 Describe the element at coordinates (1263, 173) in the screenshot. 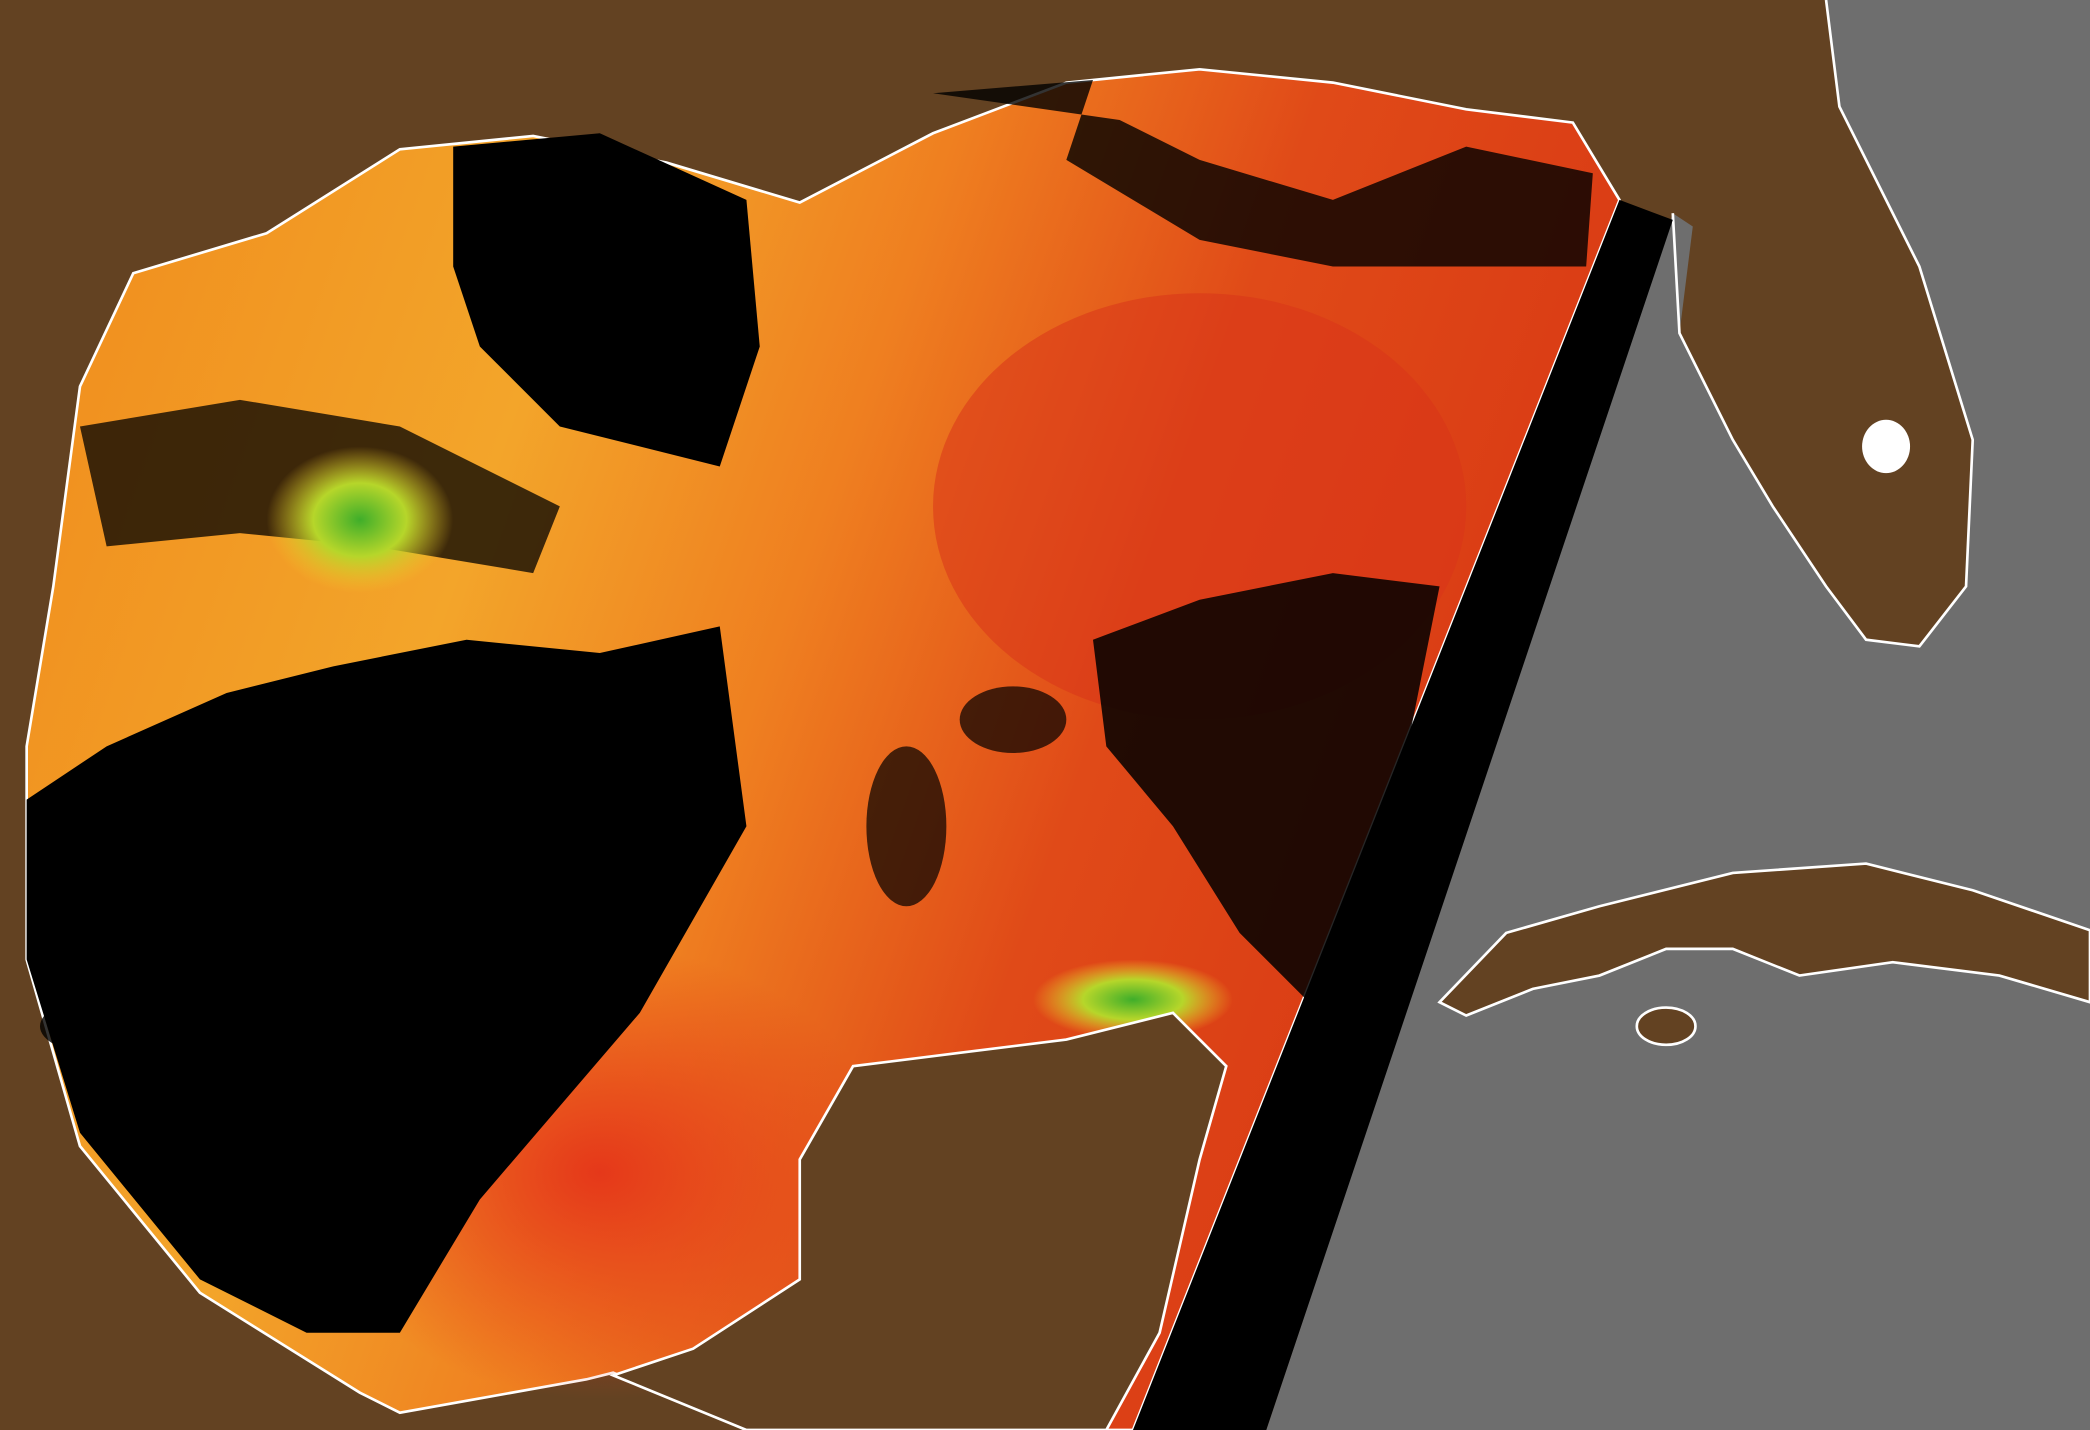

I see `cloud-northeast` at that location.